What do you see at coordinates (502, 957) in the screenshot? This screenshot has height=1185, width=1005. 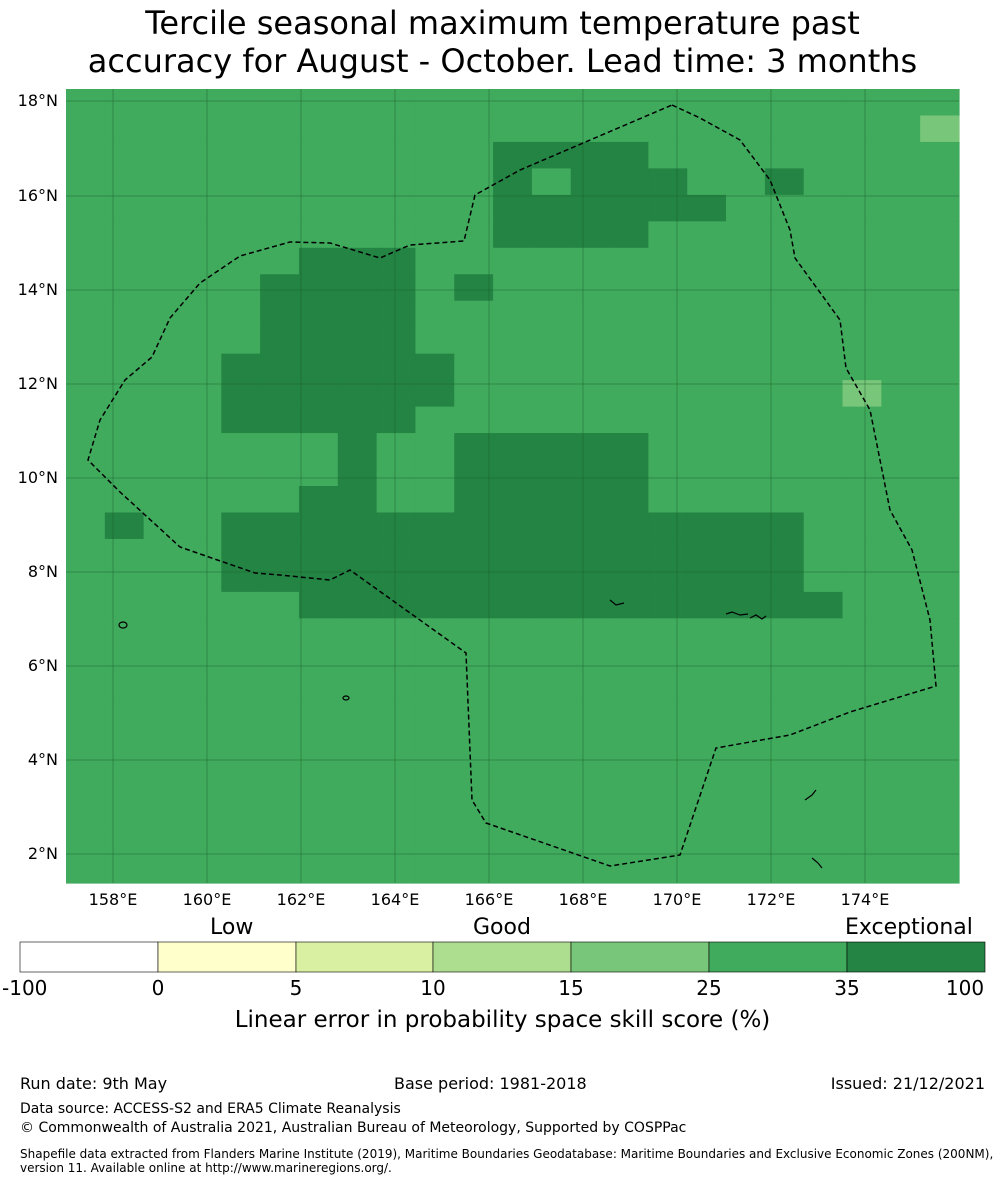 I see `colorbar-segment` at bounding box center [502, 957].